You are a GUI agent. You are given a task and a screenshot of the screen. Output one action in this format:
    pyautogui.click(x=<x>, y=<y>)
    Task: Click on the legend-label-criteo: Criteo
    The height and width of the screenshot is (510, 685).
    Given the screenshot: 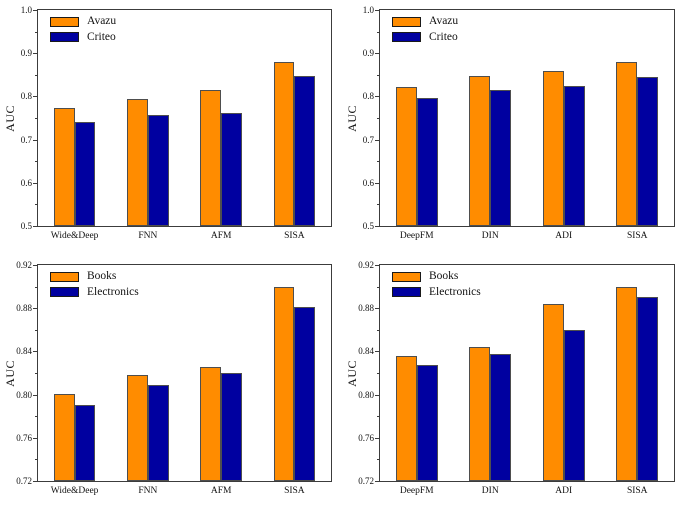 What is the action you would take?
    pyautogui.click(x=101, y=36)
    